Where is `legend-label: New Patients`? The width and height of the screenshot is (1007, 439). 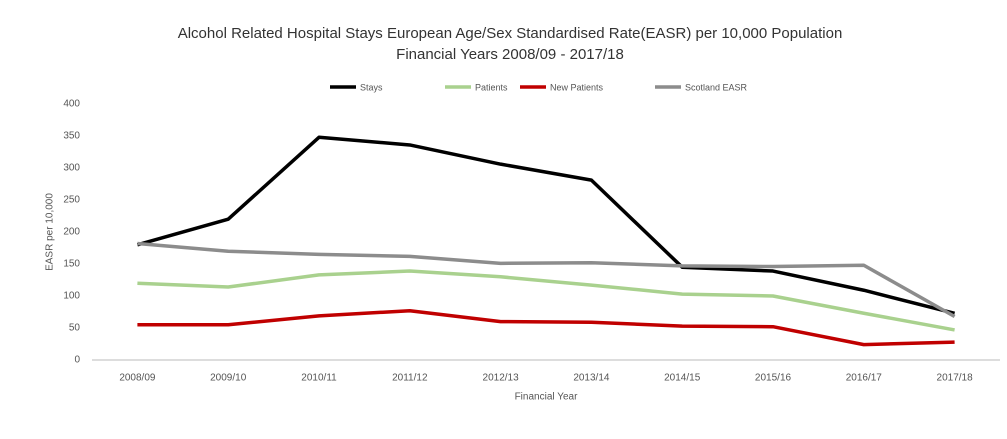
legend-label: New Patients is located at coordinates (577, 87).